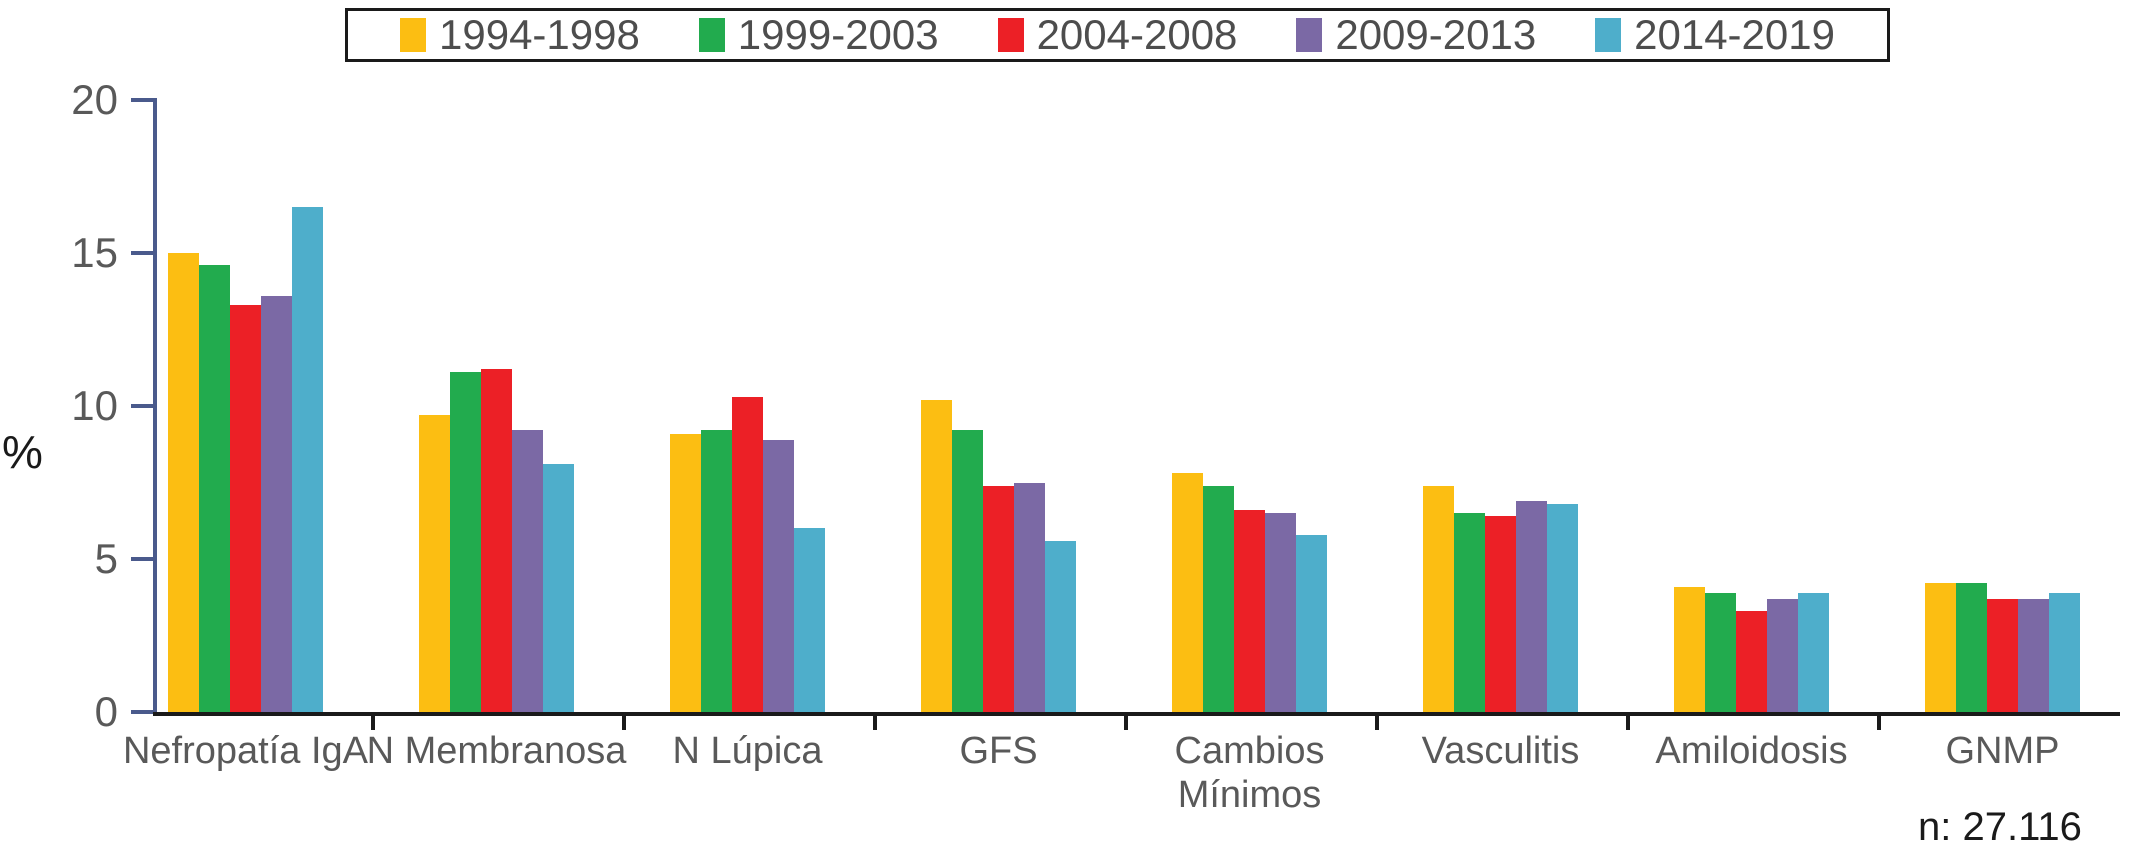  Describe the element at coordinates (998, 751) in the screenshot. I see `x-category-label: GFS` at that location.